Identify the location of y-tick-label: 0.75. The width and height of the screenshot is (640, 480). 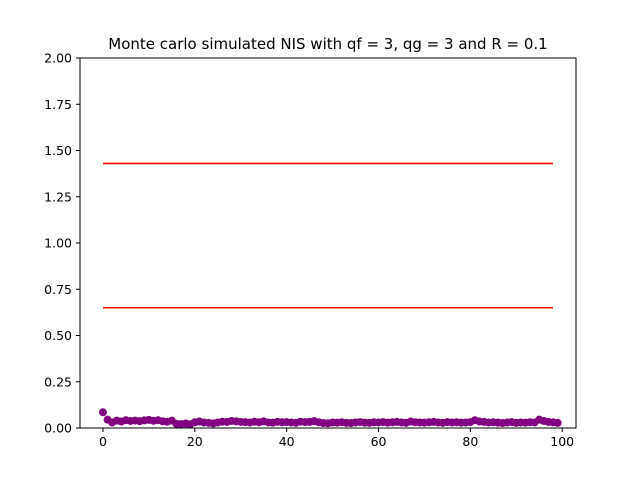
(58, 289).